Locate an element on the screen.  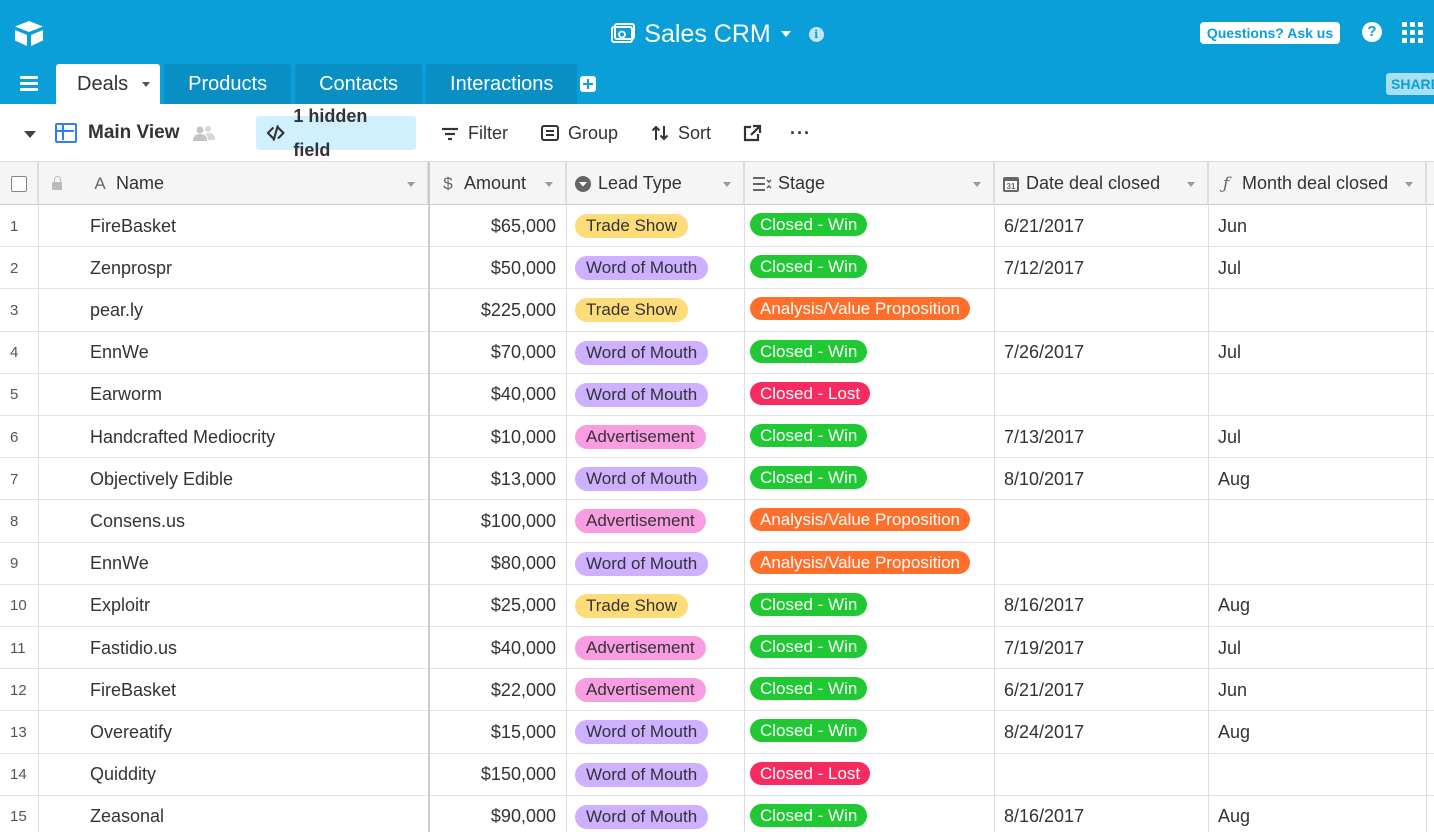
hide-fields-button: 1 hidden field is located at coordinates (336, 133).